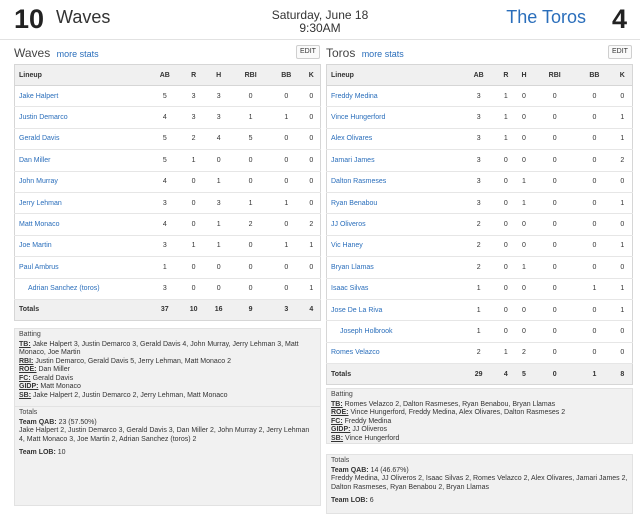 The width and height of the screenshot is (640, 517). Describe the element at coordinates (167, 224) in the screenshot. I see `table-row: Matt Monaco 4 0 1 2 0 2` at that location.